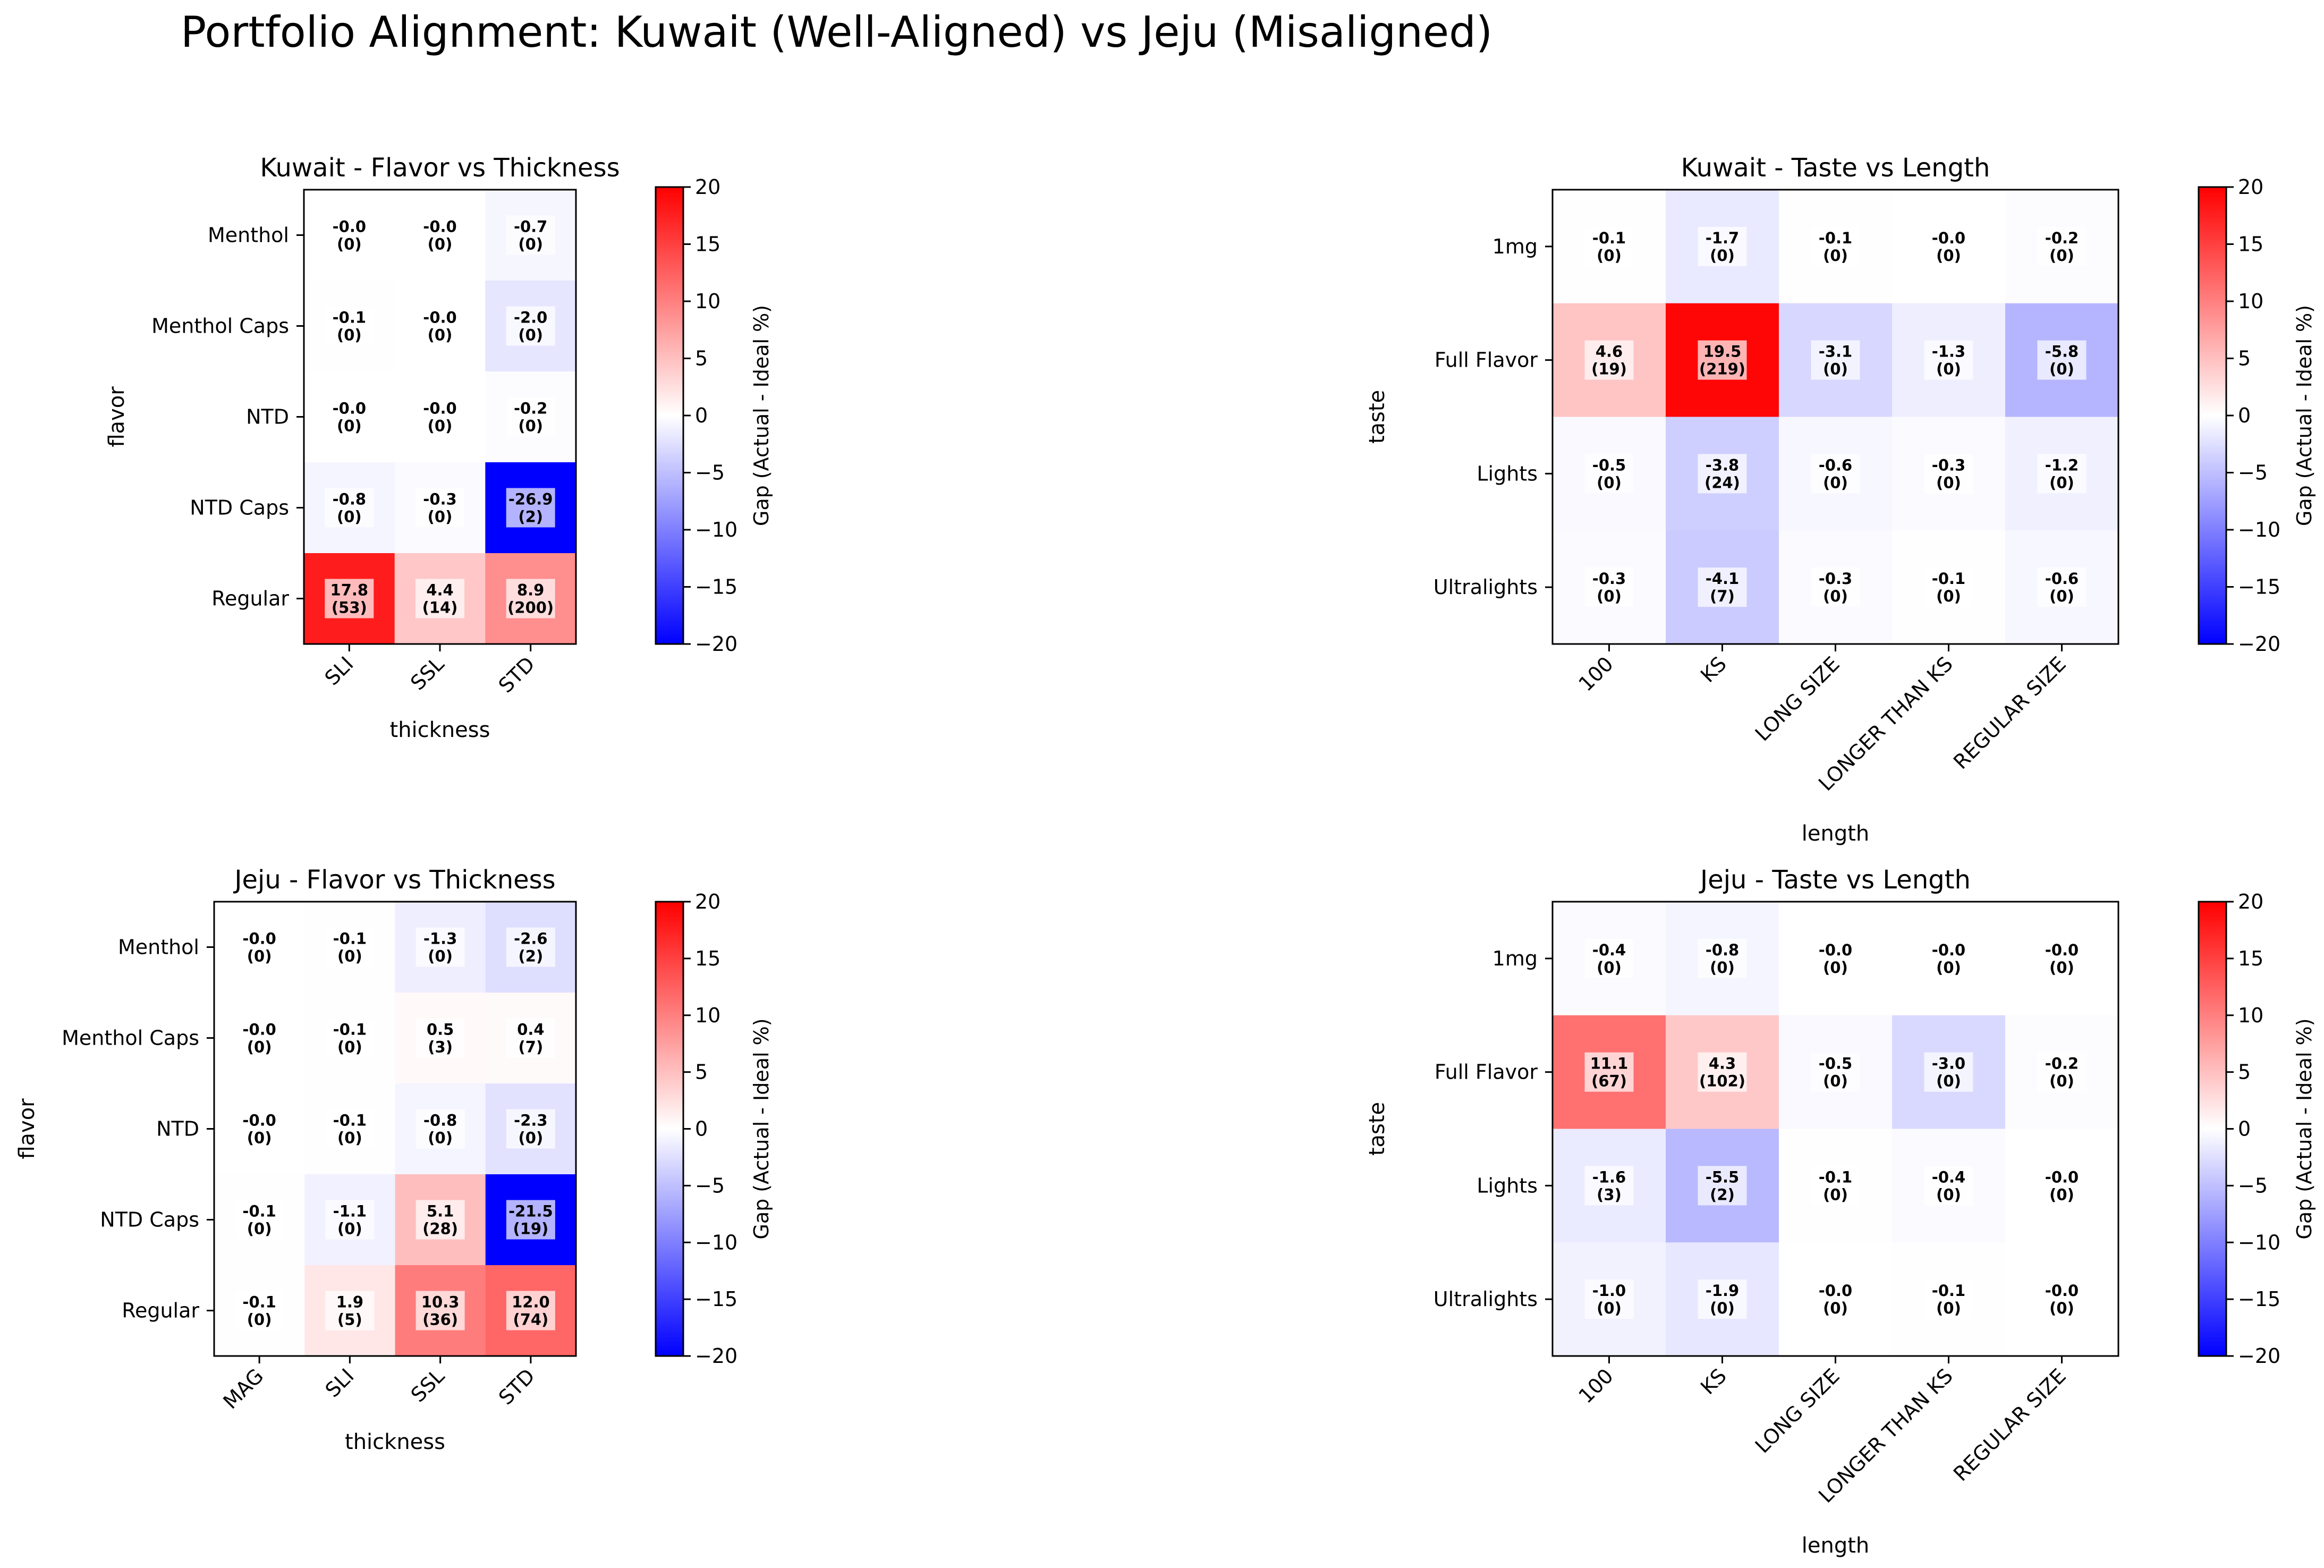  I want to click on cell-value-label: -0.3, so click(440, 499).